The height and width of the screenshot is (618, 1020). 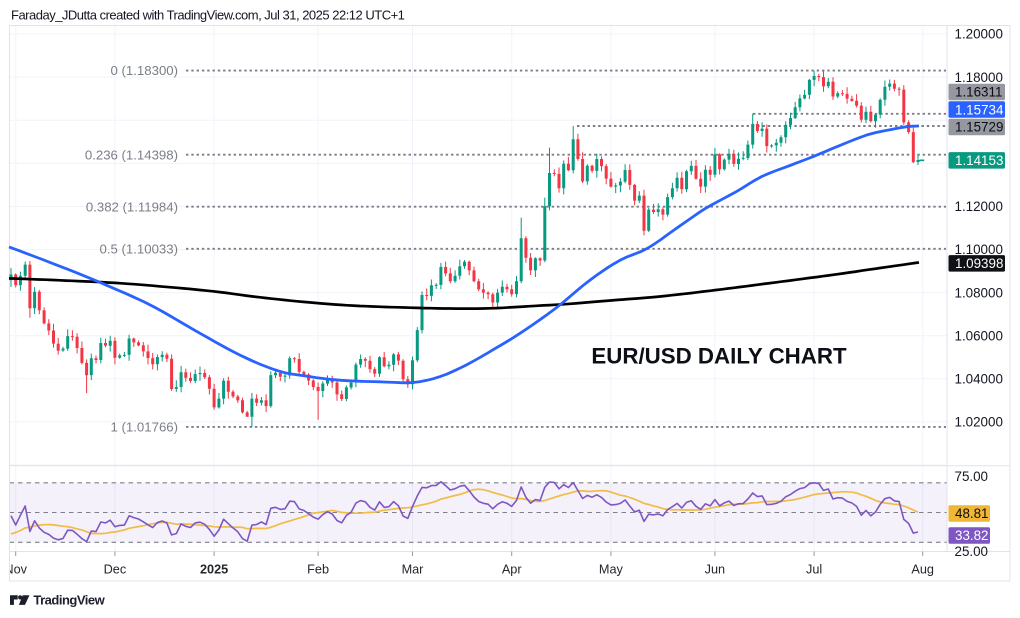 I want to click on svg-text: 0.236 (1.14398), so click(x=131, y=154).